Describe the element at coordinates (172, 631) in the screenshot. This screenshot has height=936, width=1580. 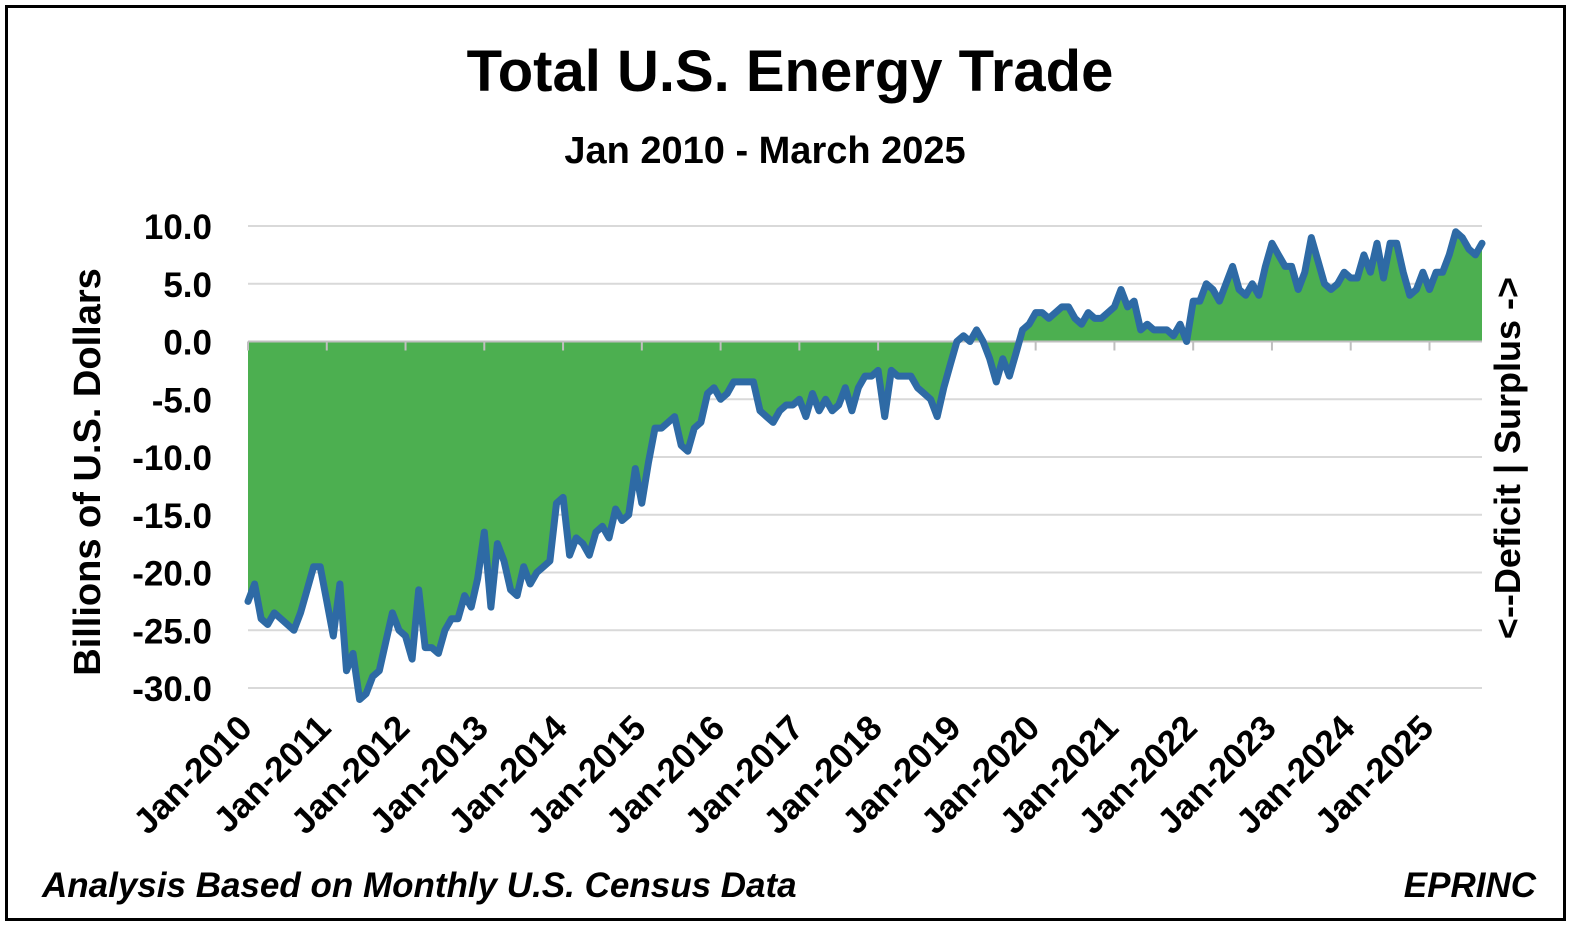
I see `y-tick-label: -25.0` at that location.